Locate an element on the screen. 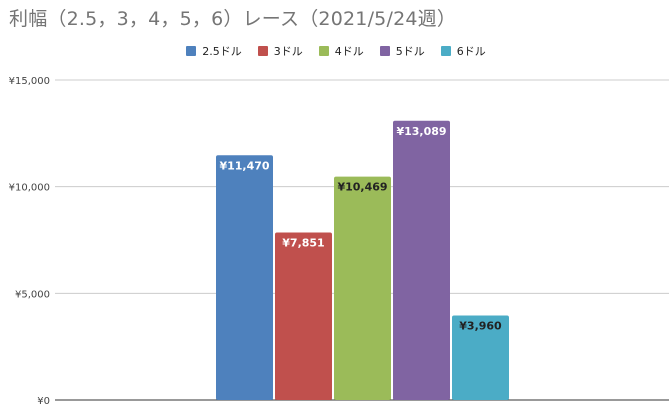  legend: 2.5ドル 3ドル 4ドル 5ドル 6ドル is located at coordinates (336, 51).